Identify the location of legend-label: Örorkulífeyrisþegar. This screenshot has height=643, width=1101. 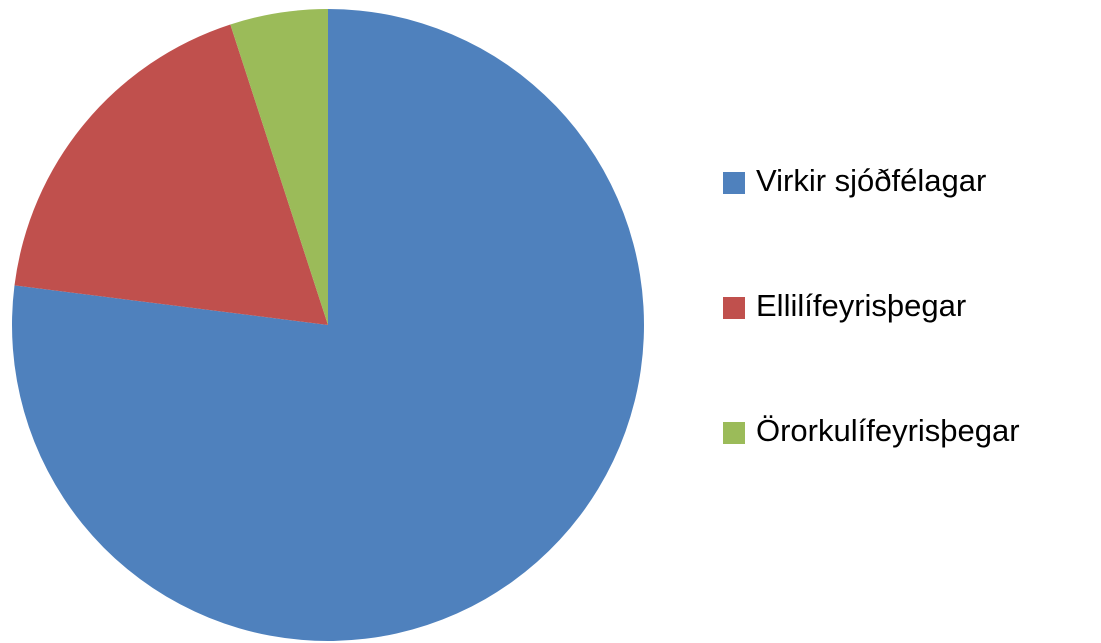
(888, 430).